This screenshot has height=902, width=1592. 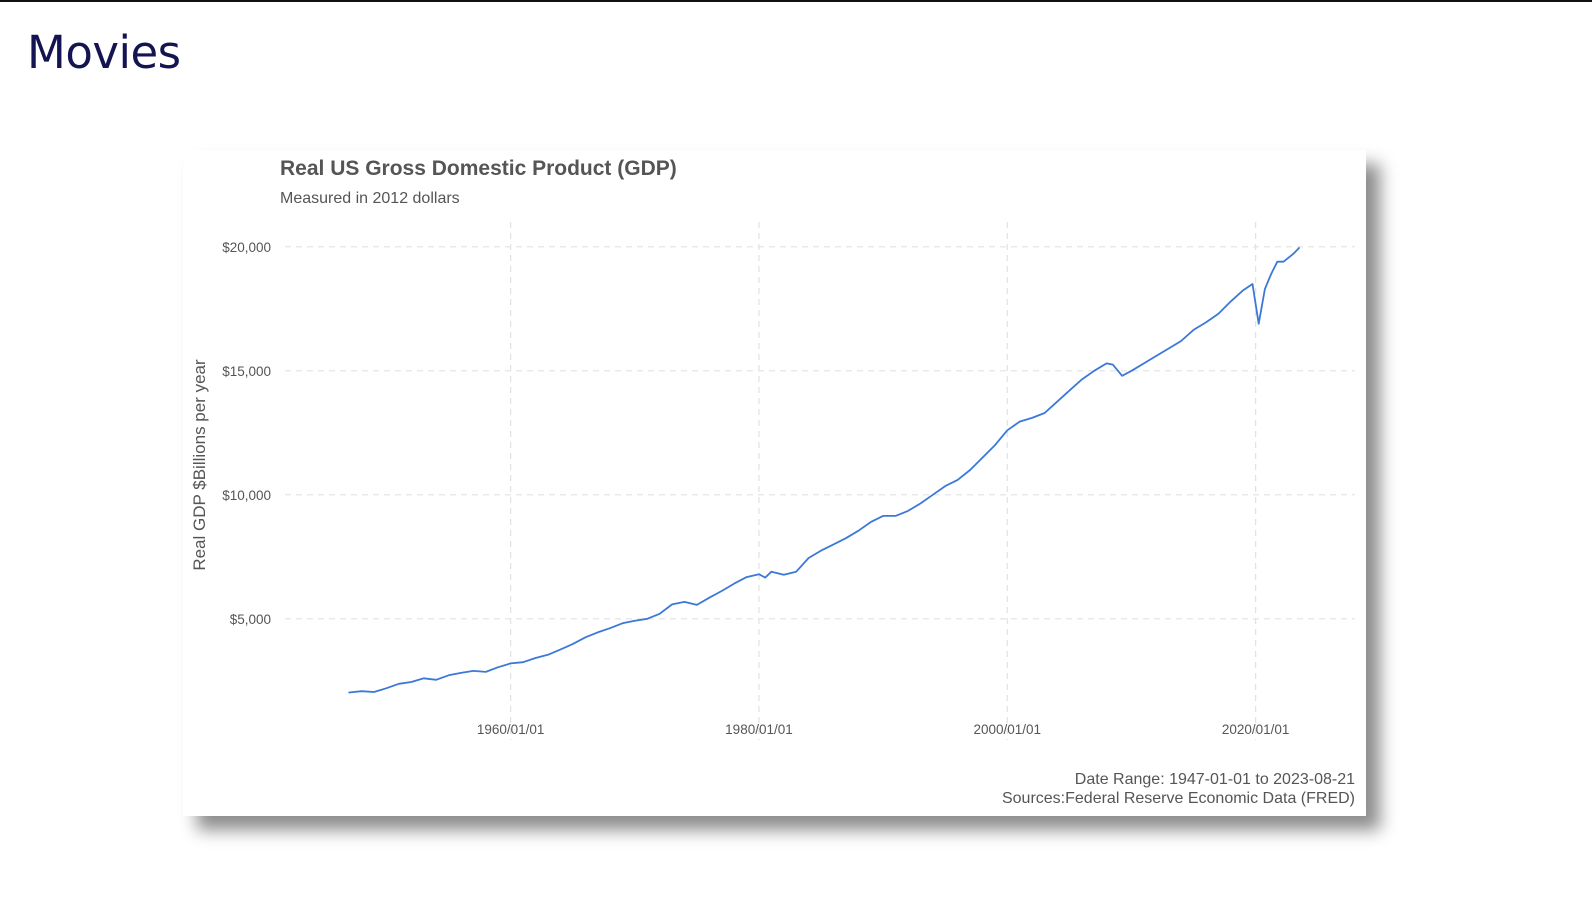 I want to click on y-axis-label: Real GDP $Billions per year, so click(x=199, y=465).